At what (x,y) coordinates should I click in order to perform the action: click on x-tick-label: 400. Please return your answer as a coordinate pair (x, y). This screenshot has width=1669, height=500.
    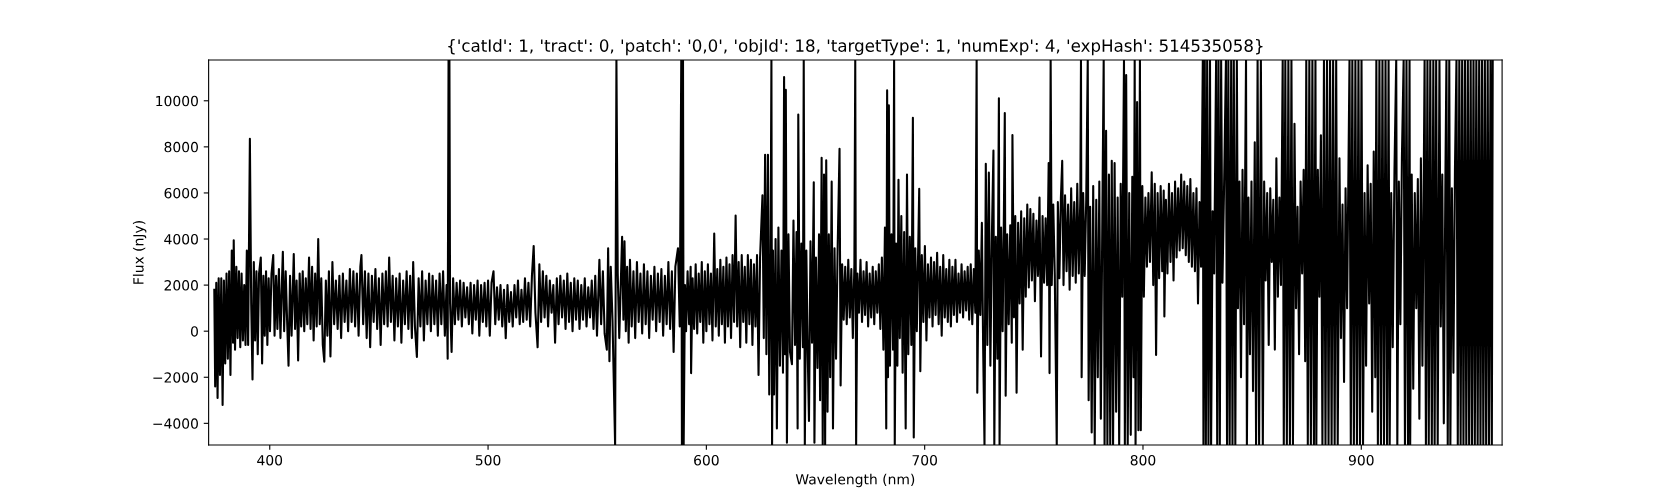
    Looking at the image, I should click on (270, 460).